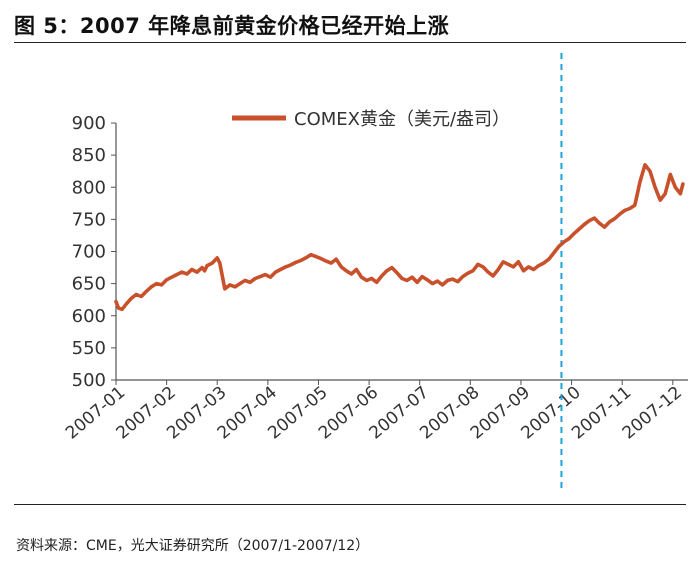 The image size is (700, 567). What do you see at coordinates (232, 26) in the screenshot?
I see `figure-title: 图 5：2007 年降息前黄金价格已经开始上涨` at bounding box center [232, 26].